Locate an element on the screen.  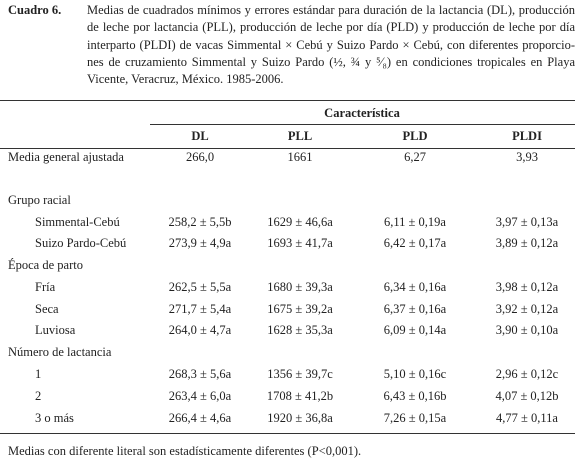
cell: 266,0 is located at coordinates (200, 157).